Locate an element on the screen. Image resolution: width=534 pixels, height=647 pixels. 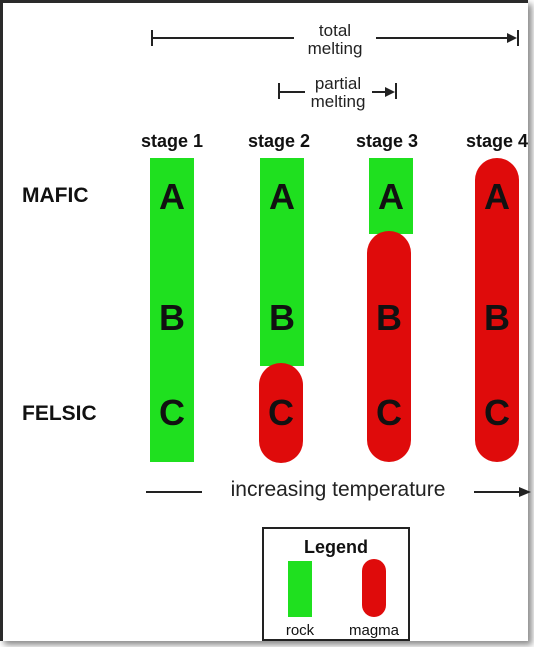
partial-label-line2: melting is located at coordinates (338, 101).